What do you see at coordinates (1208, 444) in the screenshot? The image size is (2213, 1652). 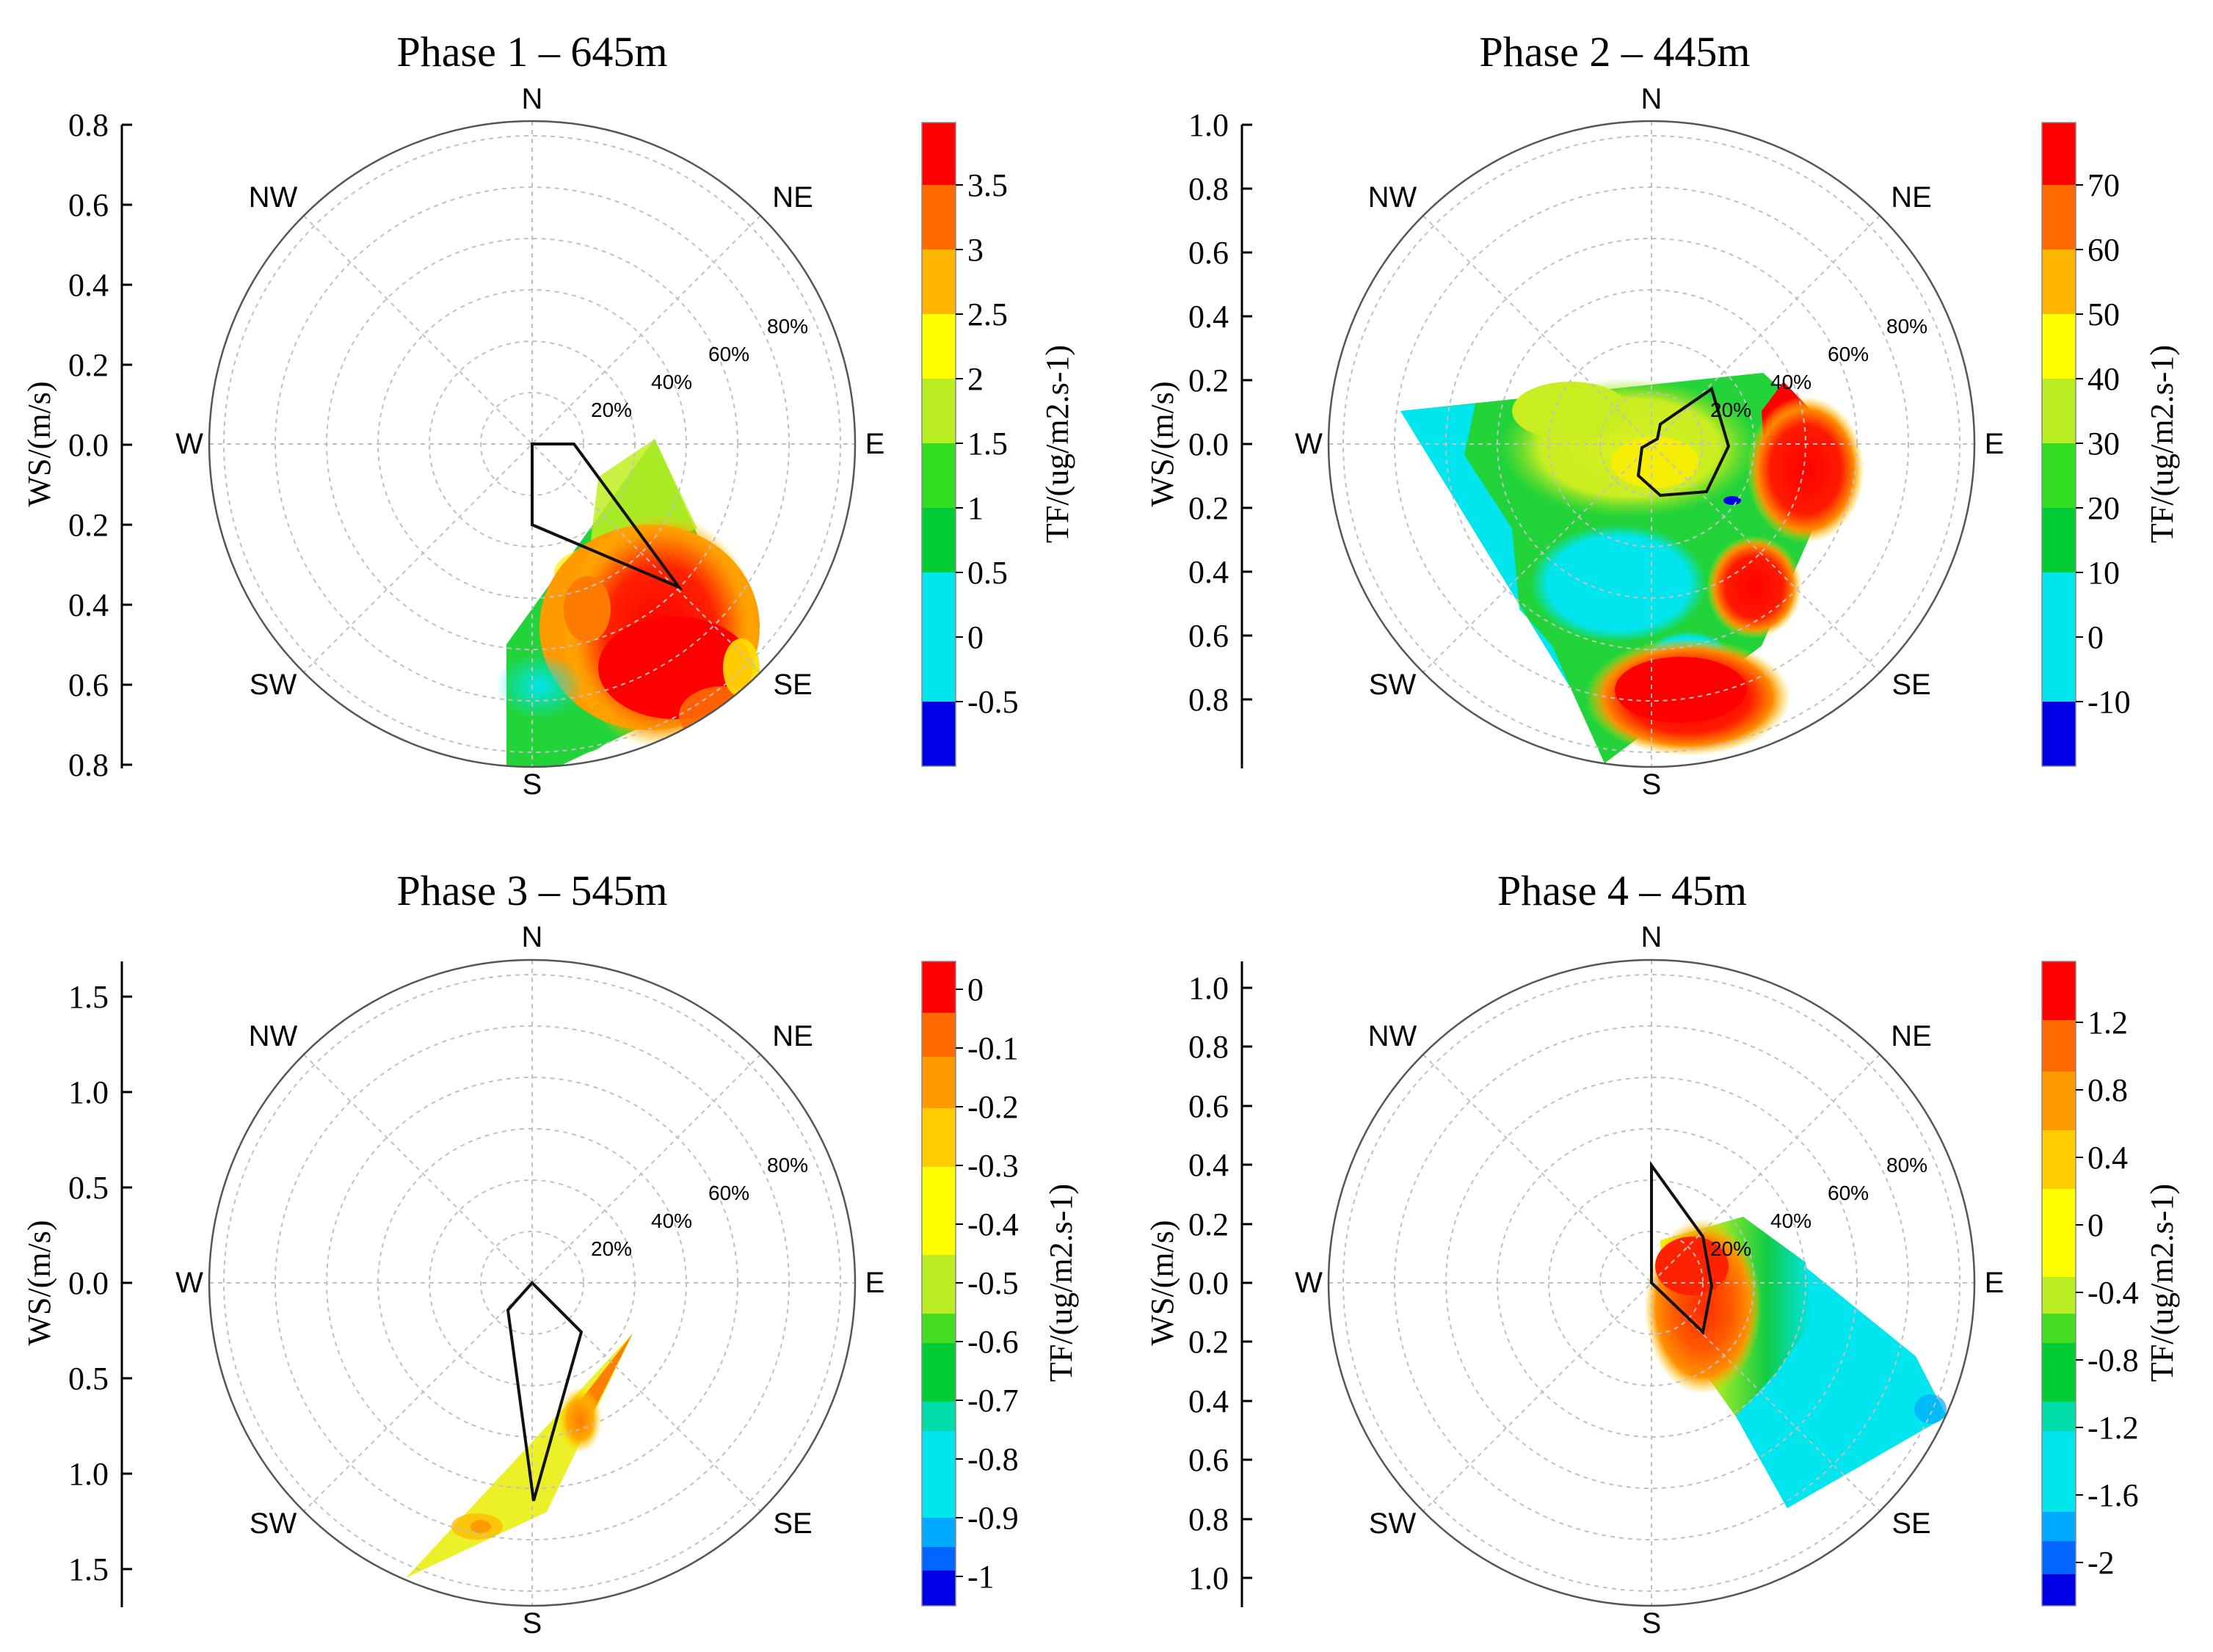 I see `y-tick-label: 0.0` at bounding box center [1208, 444].